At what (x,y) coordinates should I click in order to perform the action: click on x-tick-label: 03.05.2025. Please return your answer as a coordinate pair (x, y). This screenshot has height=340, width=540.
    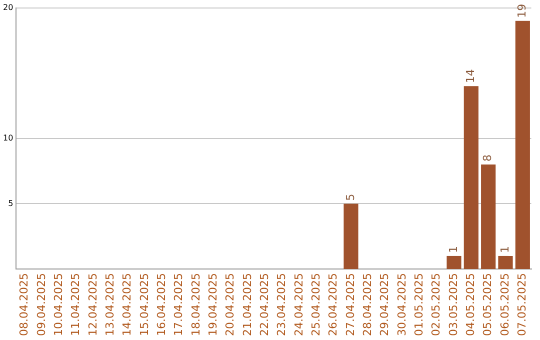
    Looking at the image, I should click on (453, 304).